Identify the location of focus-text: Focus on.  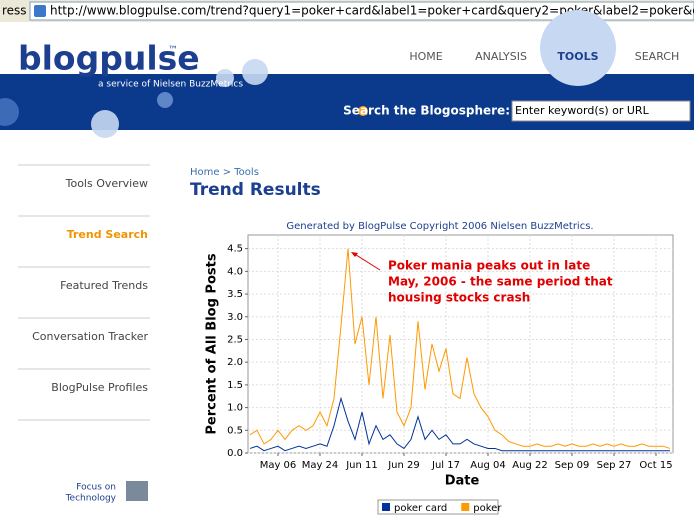
(96, 488).